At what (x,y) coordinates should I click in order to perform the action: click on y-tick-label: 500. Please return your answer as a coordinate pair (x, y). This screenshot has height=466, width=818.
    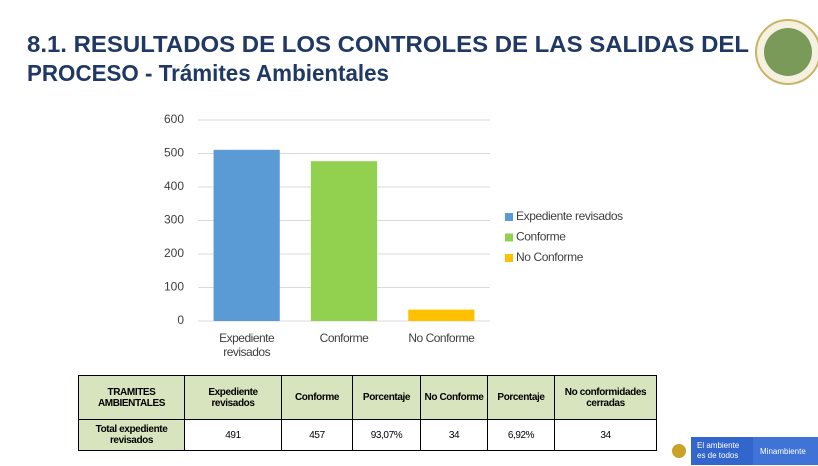
    Looking at the image, I should click on (174, 153).